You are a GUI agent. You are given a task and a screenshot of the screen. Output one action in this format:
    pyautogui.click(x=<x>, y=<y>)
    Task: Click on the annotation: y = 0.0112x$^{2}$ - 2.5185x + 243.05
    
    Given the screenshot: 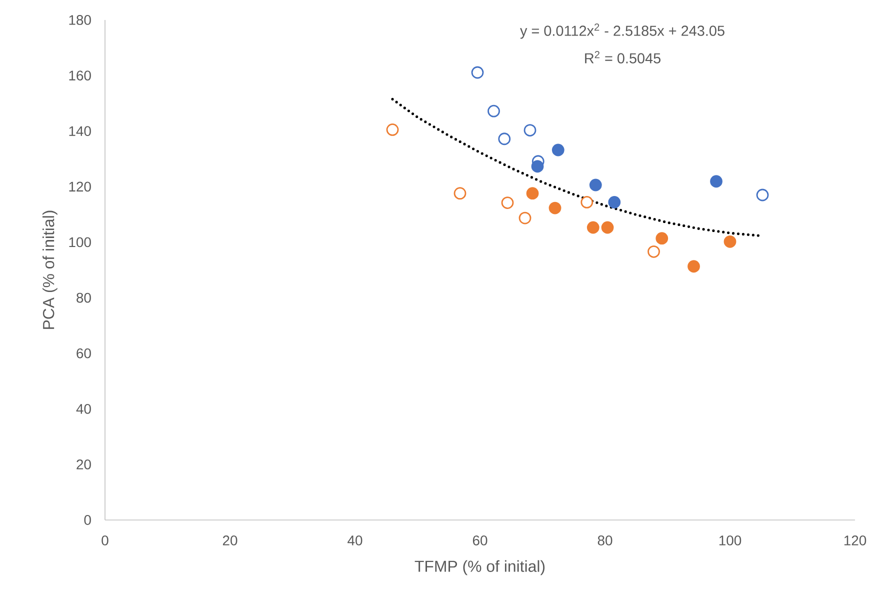 What is the action you would take?
    pyautogui.click(x=622, y=31)
    